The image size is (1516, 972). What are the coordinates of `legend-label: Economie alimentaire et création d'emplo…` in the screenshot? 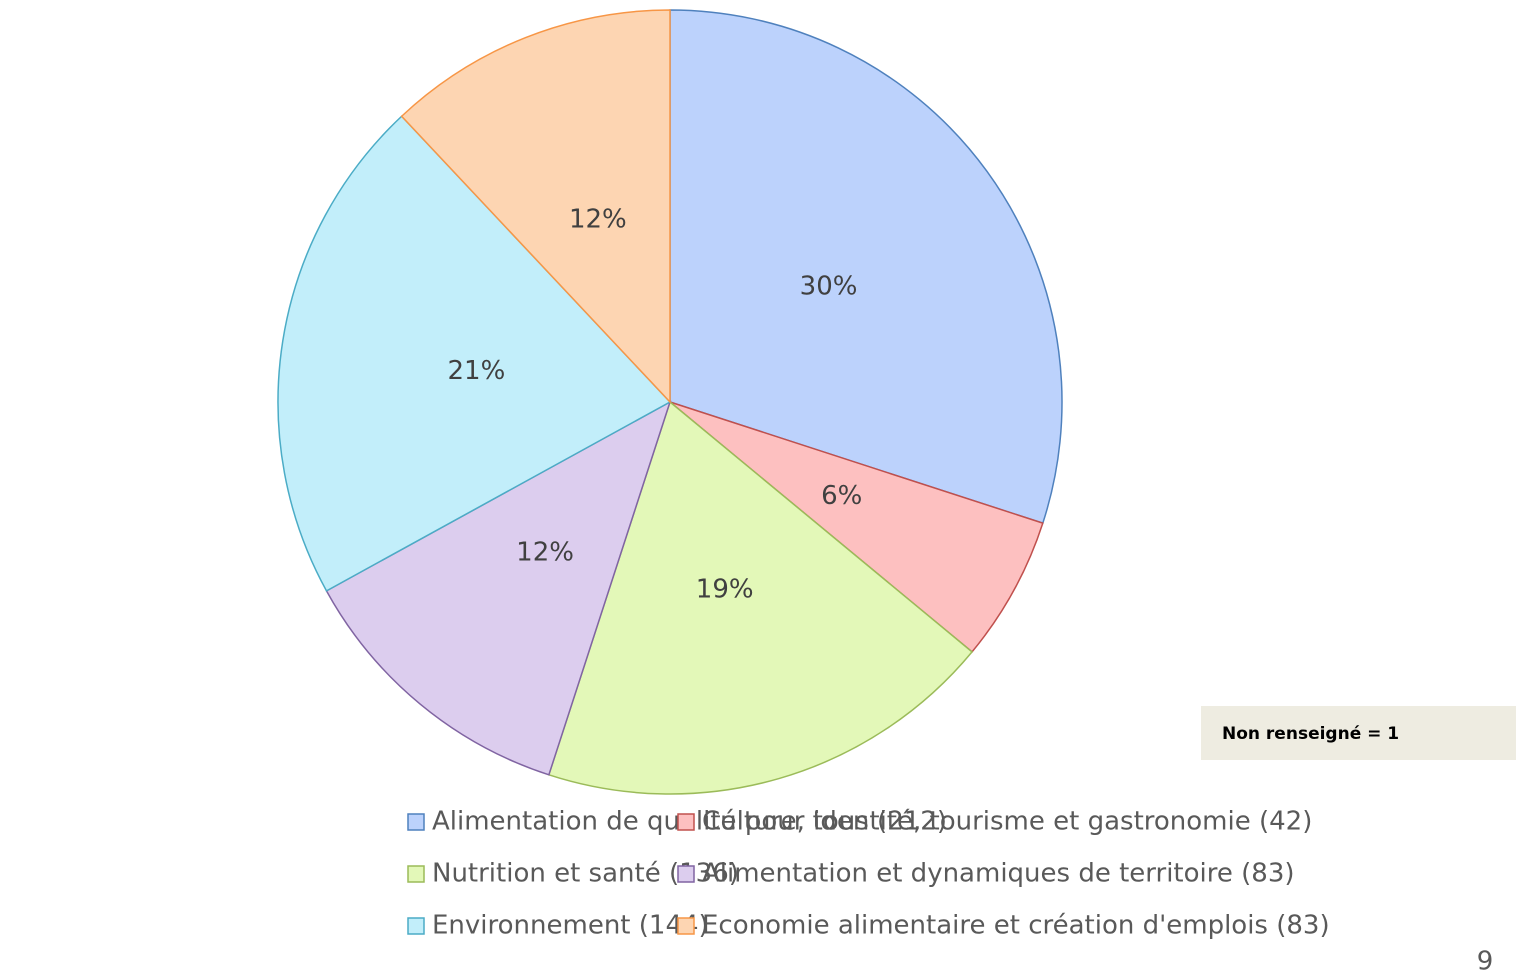 It's located at (1016, 926).